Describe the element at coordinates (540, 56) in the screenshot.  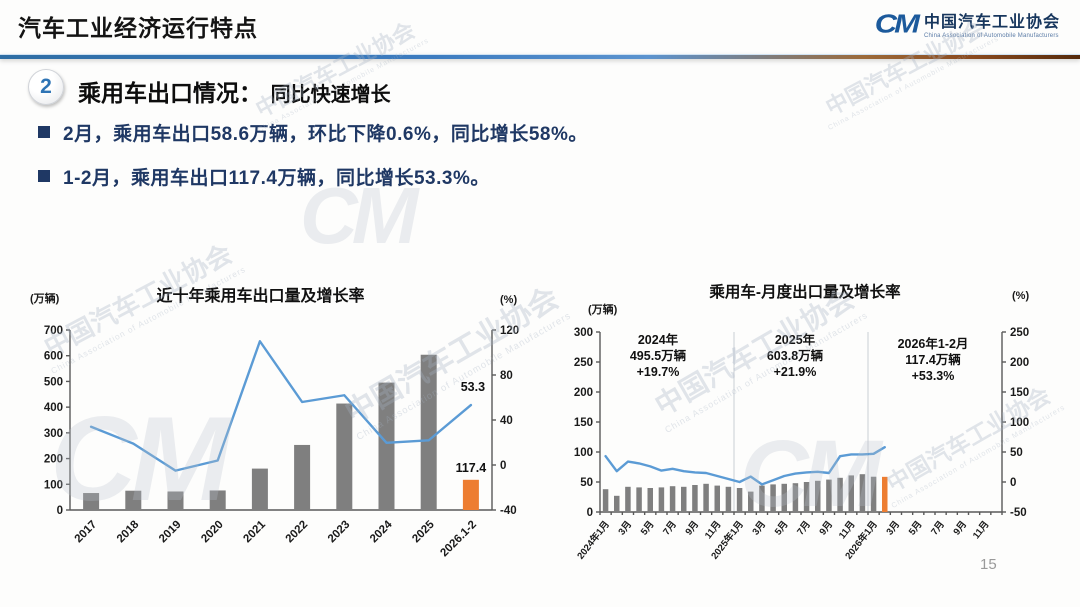
I see `header-divider` at that location.